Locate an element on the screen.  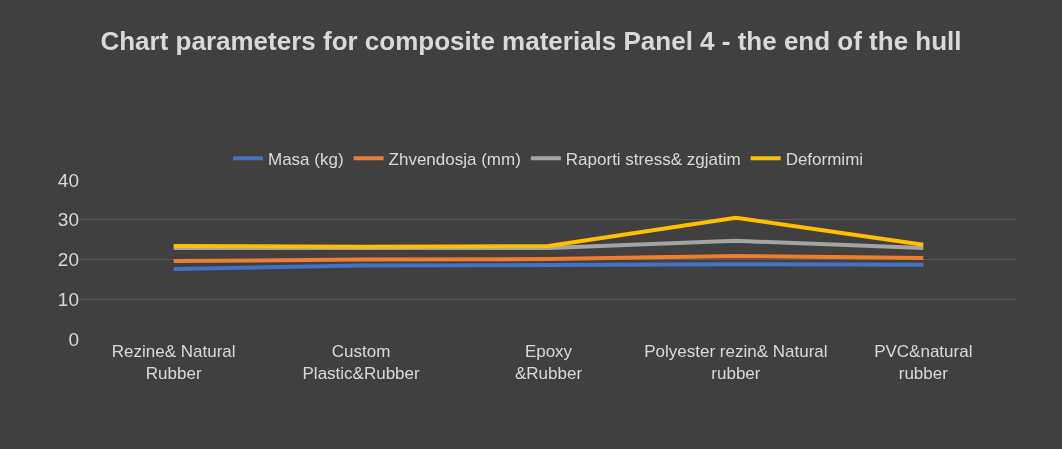
legend-label: Deformimi is located at coordinates (824, 159).